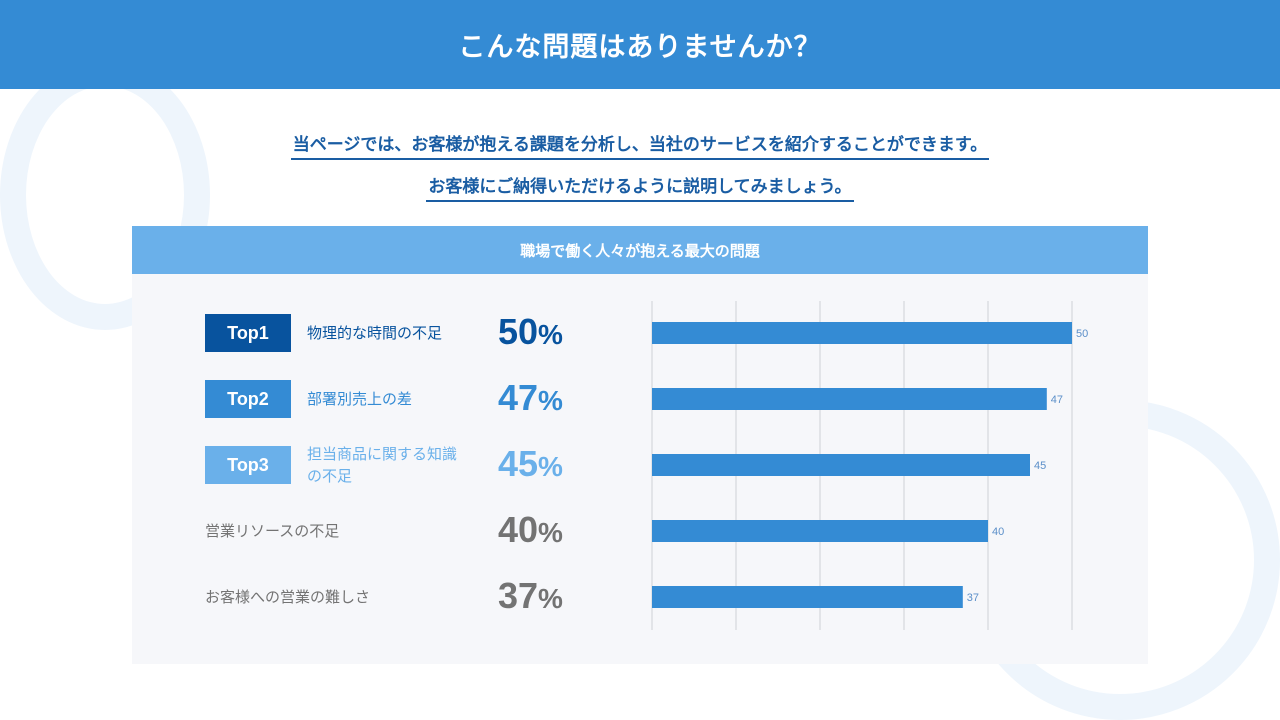 The image size is (1280, 720). What do you see at coordinates (518, 595) in the screenshot?
I see `percent-number: 37` at bounding box center [518, 595].